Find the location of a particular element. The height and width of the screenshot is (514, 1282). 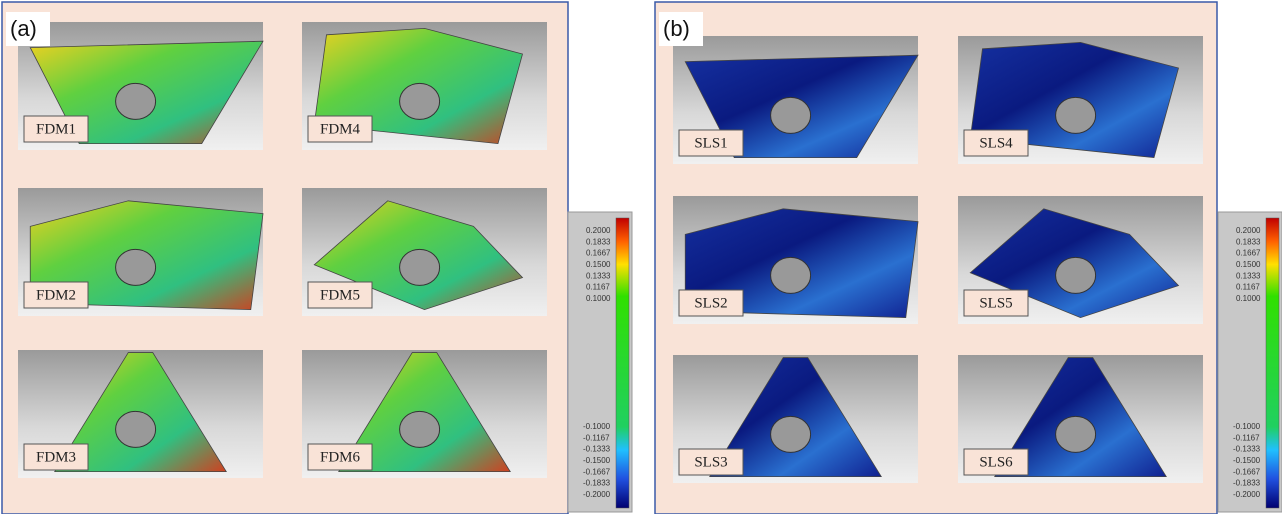

tile-label: SLS6 is located at coordinates (996, 462).